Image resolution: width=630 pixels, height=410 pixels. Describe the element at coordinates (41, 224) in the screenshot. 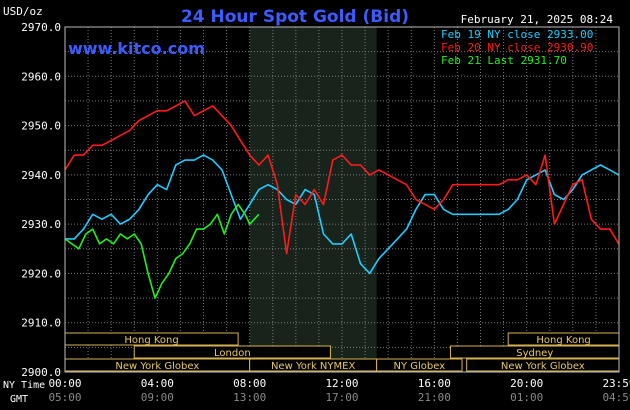

I see `y-tick-label: 2930.0` at that location.